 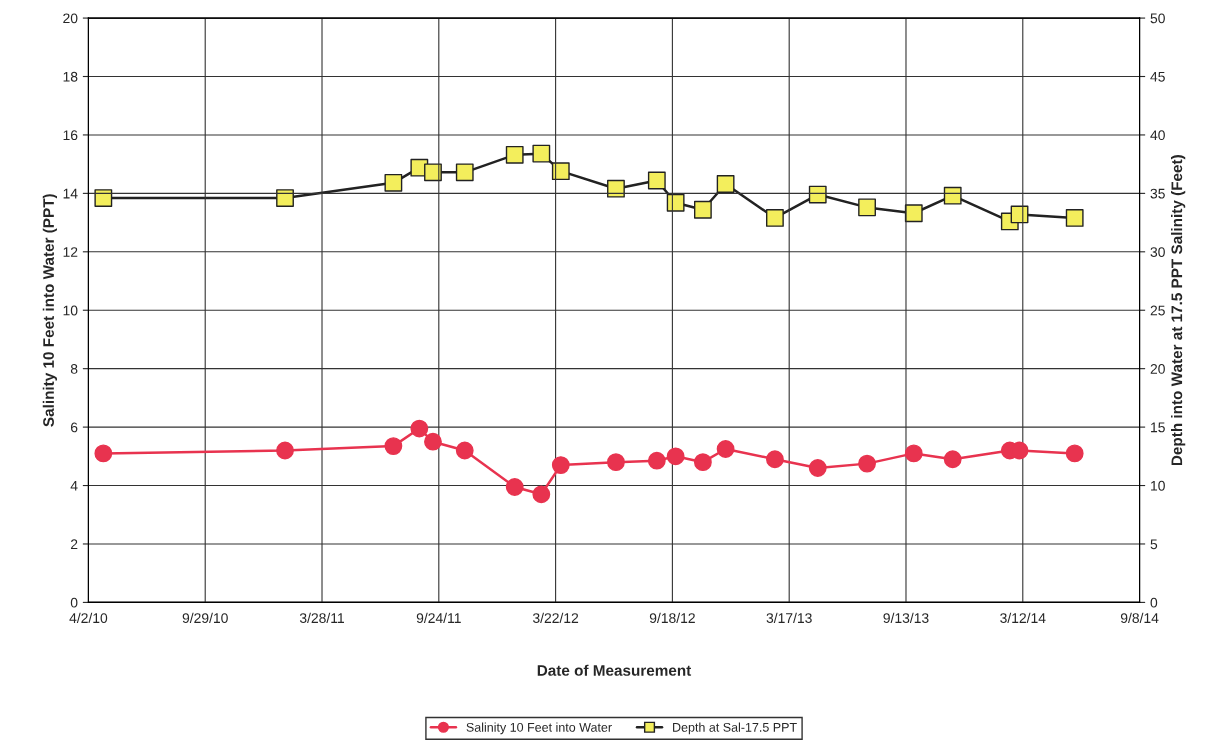 I want to click on y-tick-label: 2, so click(x=74, y=544).